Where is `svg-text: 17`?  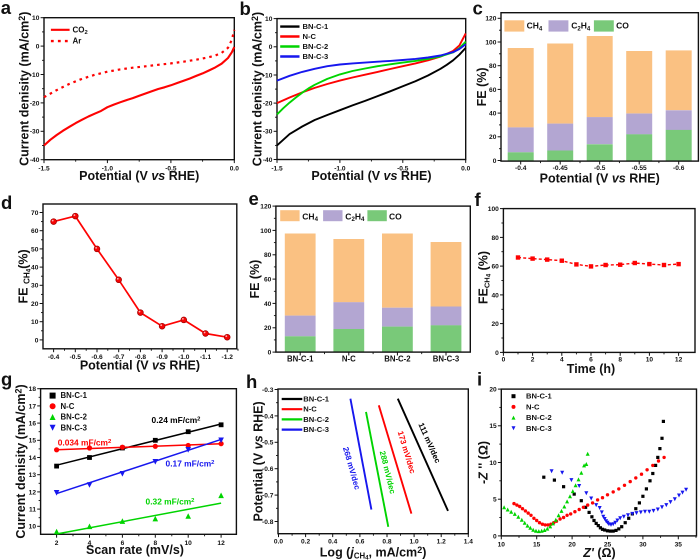
svg-text: 17 is located at coordinates (33, 406).